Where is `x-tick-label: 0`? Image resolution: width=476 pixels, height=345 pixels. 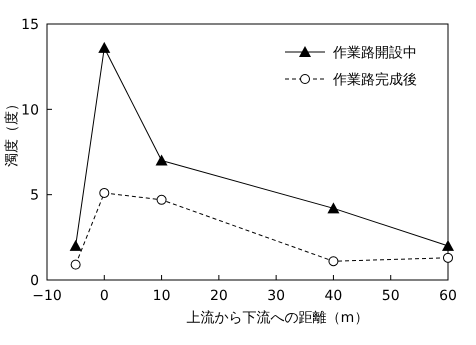 x-tick-label: 0 is located at coordinates (104, 296).